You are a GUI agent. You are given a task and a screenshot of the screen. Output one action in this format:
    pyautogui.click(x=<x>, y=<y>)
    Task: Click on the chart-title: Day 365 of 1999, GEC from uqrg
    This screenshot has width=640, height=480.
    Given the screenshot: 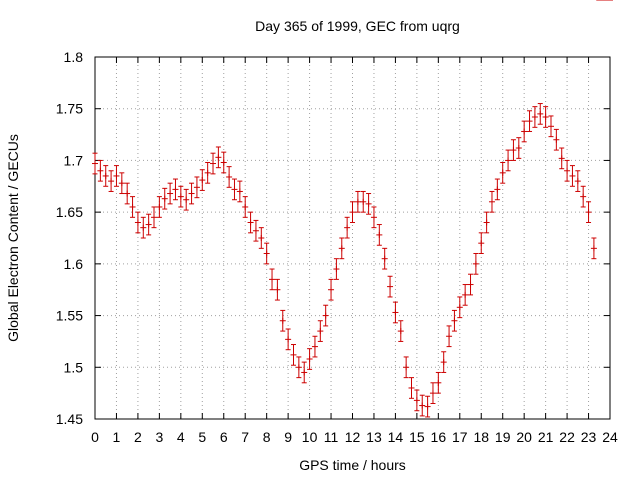 What is the action you would take?
    pyautogui.click(x=357, y=26)
    